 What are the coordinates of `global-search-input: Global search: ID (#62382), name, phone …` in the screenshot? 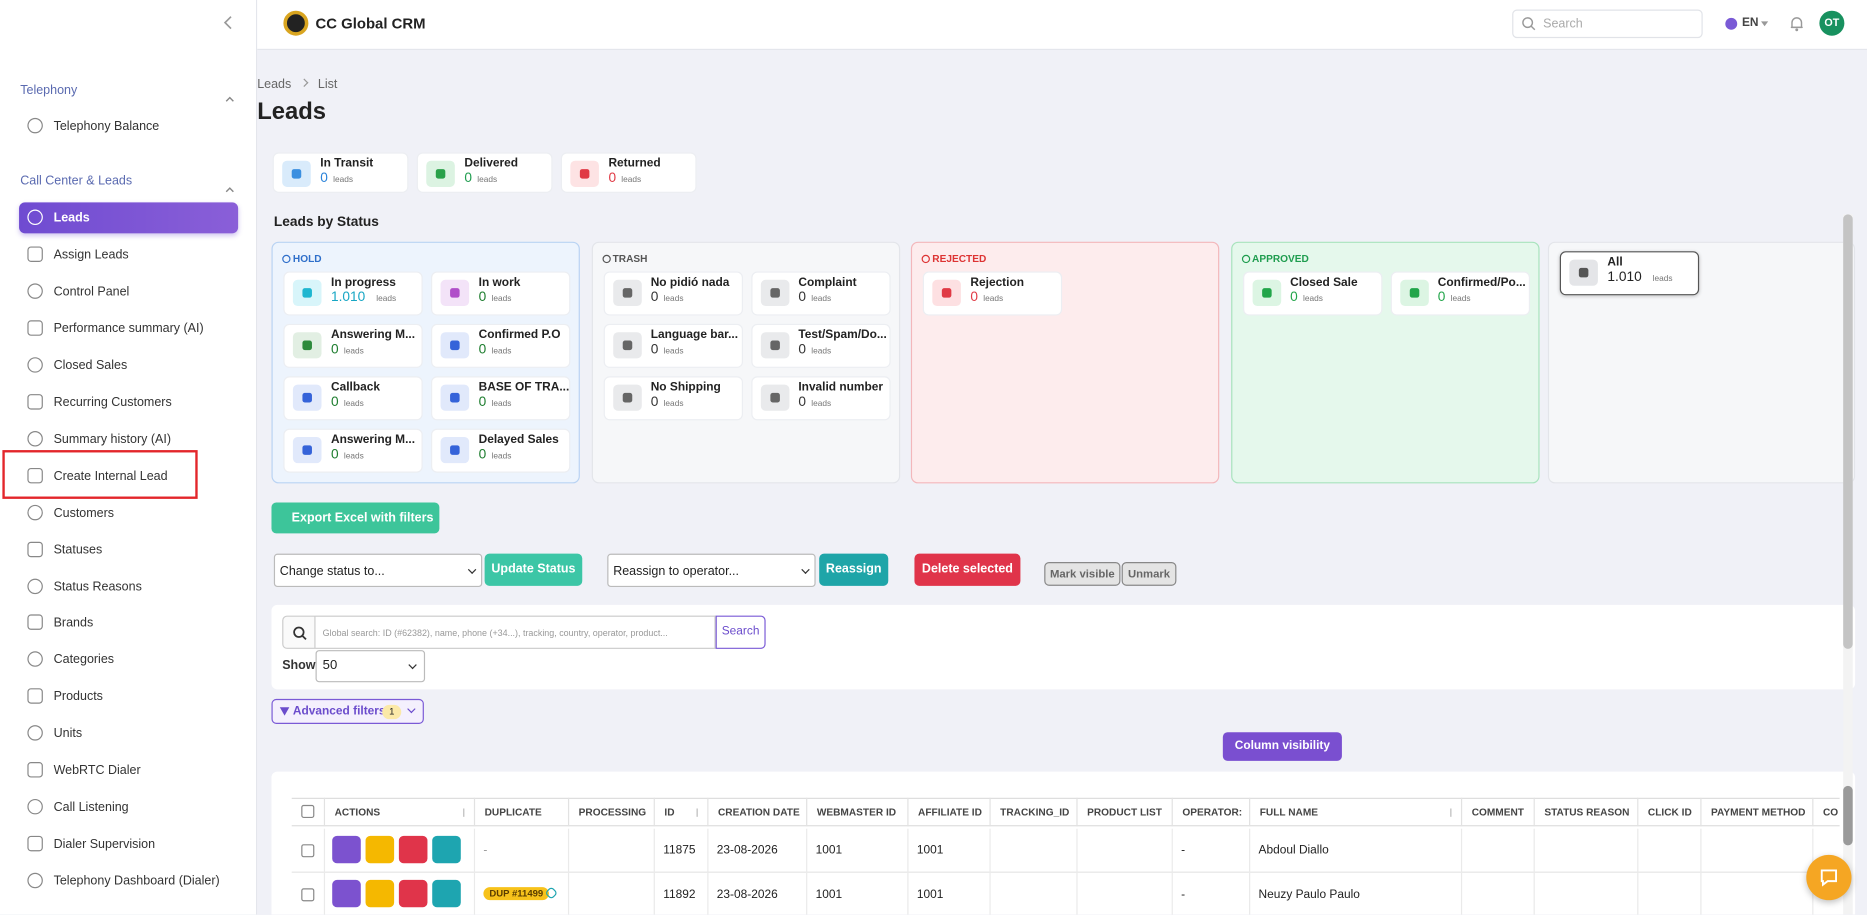 It's located at (515, 632).